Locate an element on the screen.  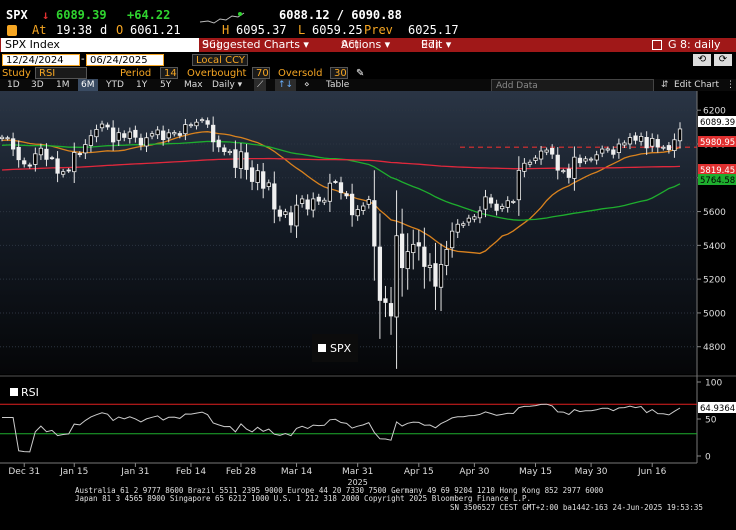
expand-icon is located at coordinates (657, 45).